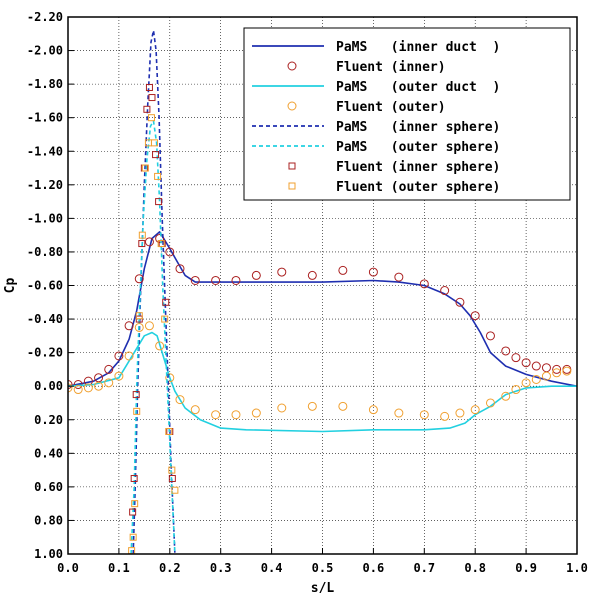 The height and width of the screenshot is (600, 600). I want to click on legend-label: PaMS (inner sphere), so click(418, 127).